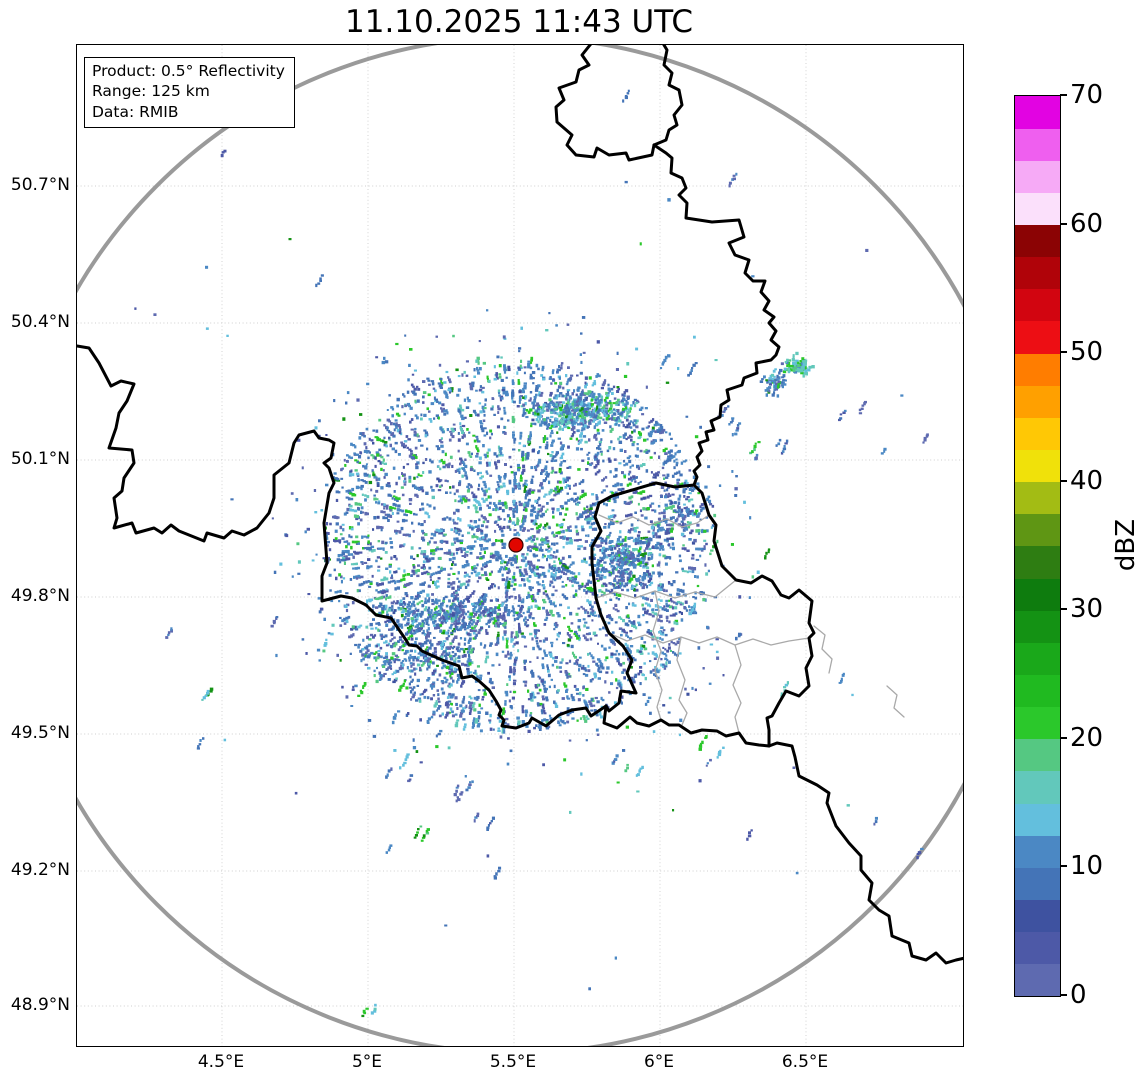 Image resolution: width=1148 pixels, height=1081 pixels. What do you see at coordinates (516, 545) in the screenshot?
I see `radar-site-dot` at bounding box center [516, 545].